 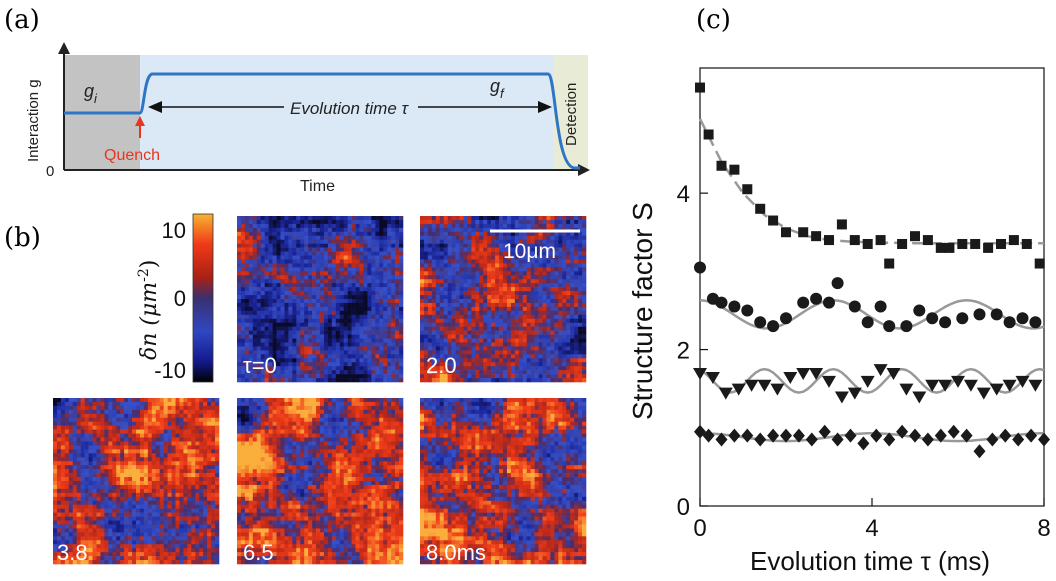 What do you see at coordinates (870, 561) in the screenshot?
I see `x-axis-label: Evolution time τ (ms)` at bounding box center [870, 561].